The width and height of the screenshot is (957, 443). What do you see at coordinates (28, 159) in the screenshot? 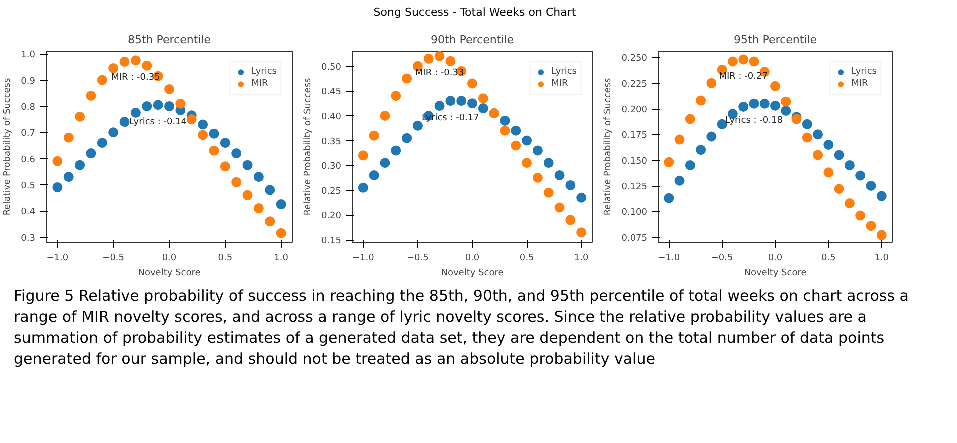
I see `y-tick-label: 0.6` at bounding box center [28, 159].